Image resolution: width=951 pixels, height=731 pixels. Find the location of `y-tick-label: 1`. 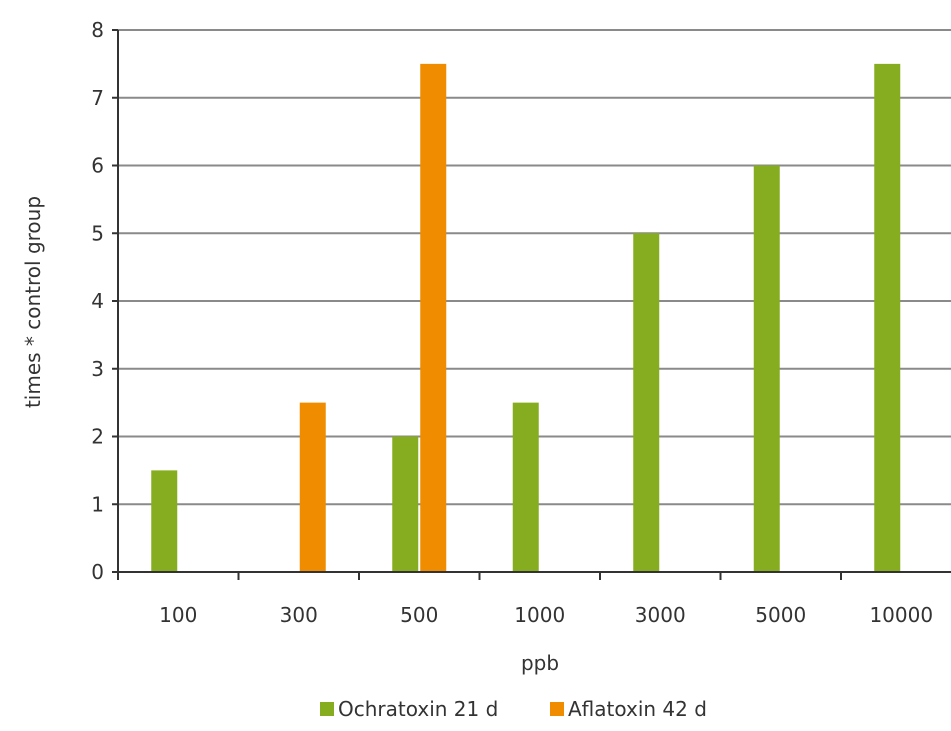

y-tick-label: 1 is located at coordinates (97, 504).